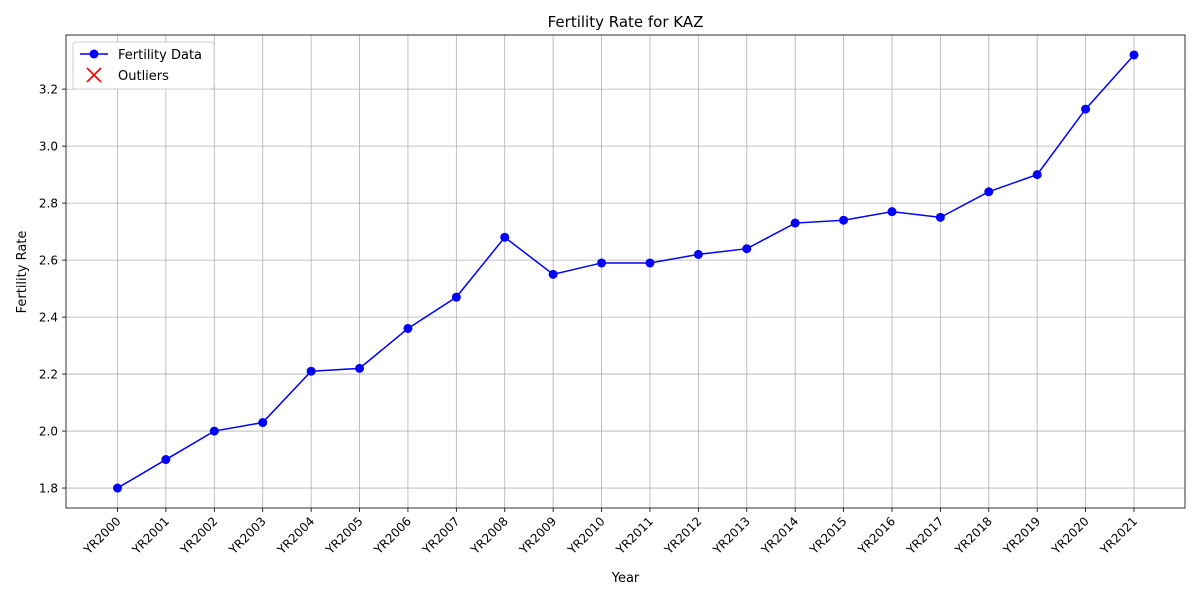  I want to click on x-tick-label: YR2015, so click(827, 535).